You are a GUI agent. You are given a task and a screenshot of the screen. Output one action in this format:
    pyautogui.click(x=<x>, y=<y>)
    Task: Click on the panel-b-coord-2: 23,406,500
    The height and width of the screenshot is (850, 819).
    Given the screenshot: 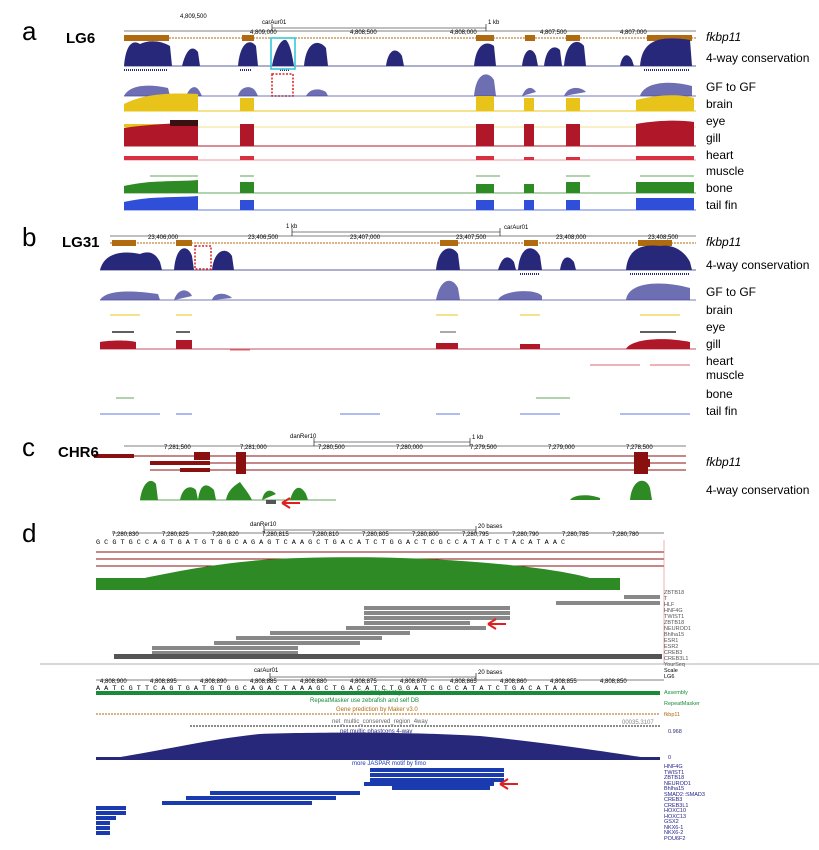 What is the action you would take?
    pyautogui.click(x=263, y=238)
    